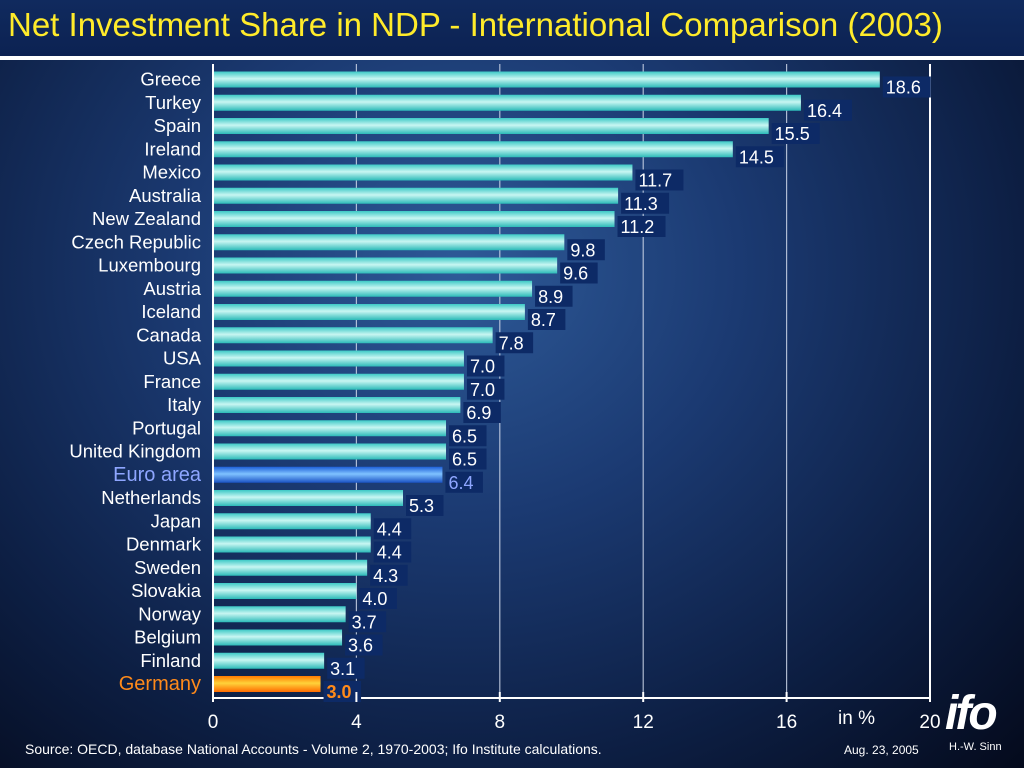 Image resolution: width=1024 pixels, height=768 pixels. What do you see at coordinates (582, 250) in the screenshot?
I see `value-label: 9.8` at bounding box center [582, 250].